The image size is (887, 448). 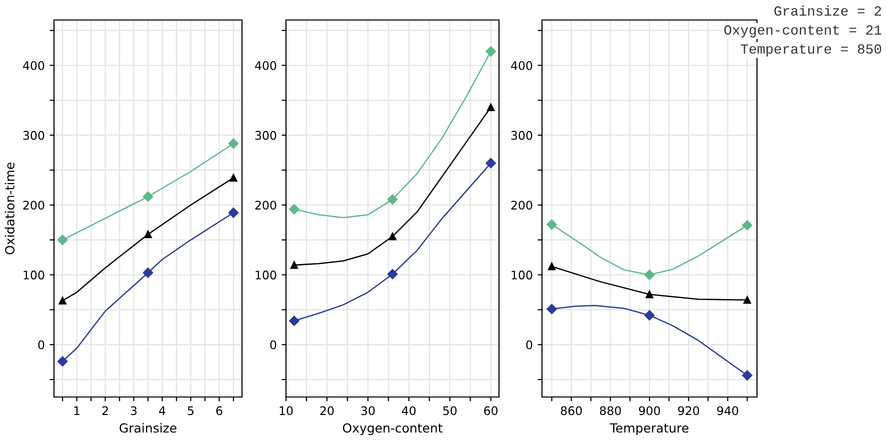 What do you see at coordinates (649, 429) in the screenshot?
I see `x-axis-title: Temperature` at bounding box center [649, 429].